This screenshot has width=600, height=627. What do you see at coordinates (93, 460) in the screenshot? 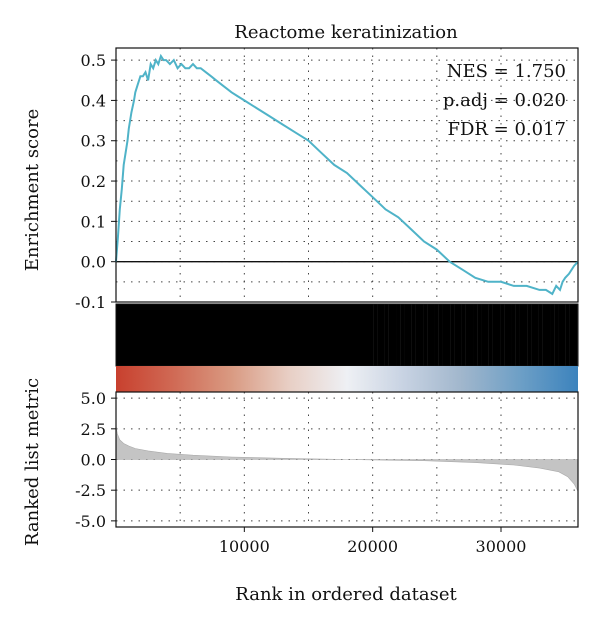
I see `rk-y-tick-label: 0.0` at bounding box center [93, 460].